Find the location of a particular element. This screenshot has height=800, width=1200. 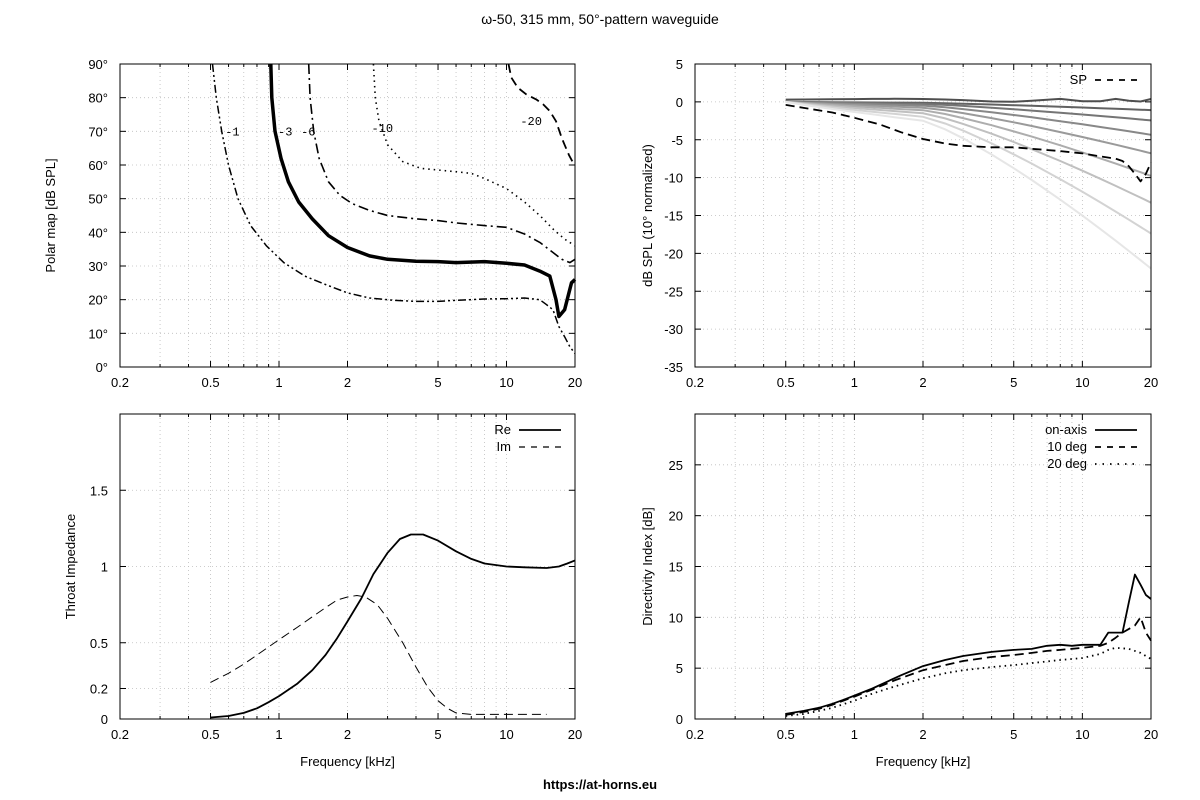

contour-label: -20 is located at coordinates (531, 122).